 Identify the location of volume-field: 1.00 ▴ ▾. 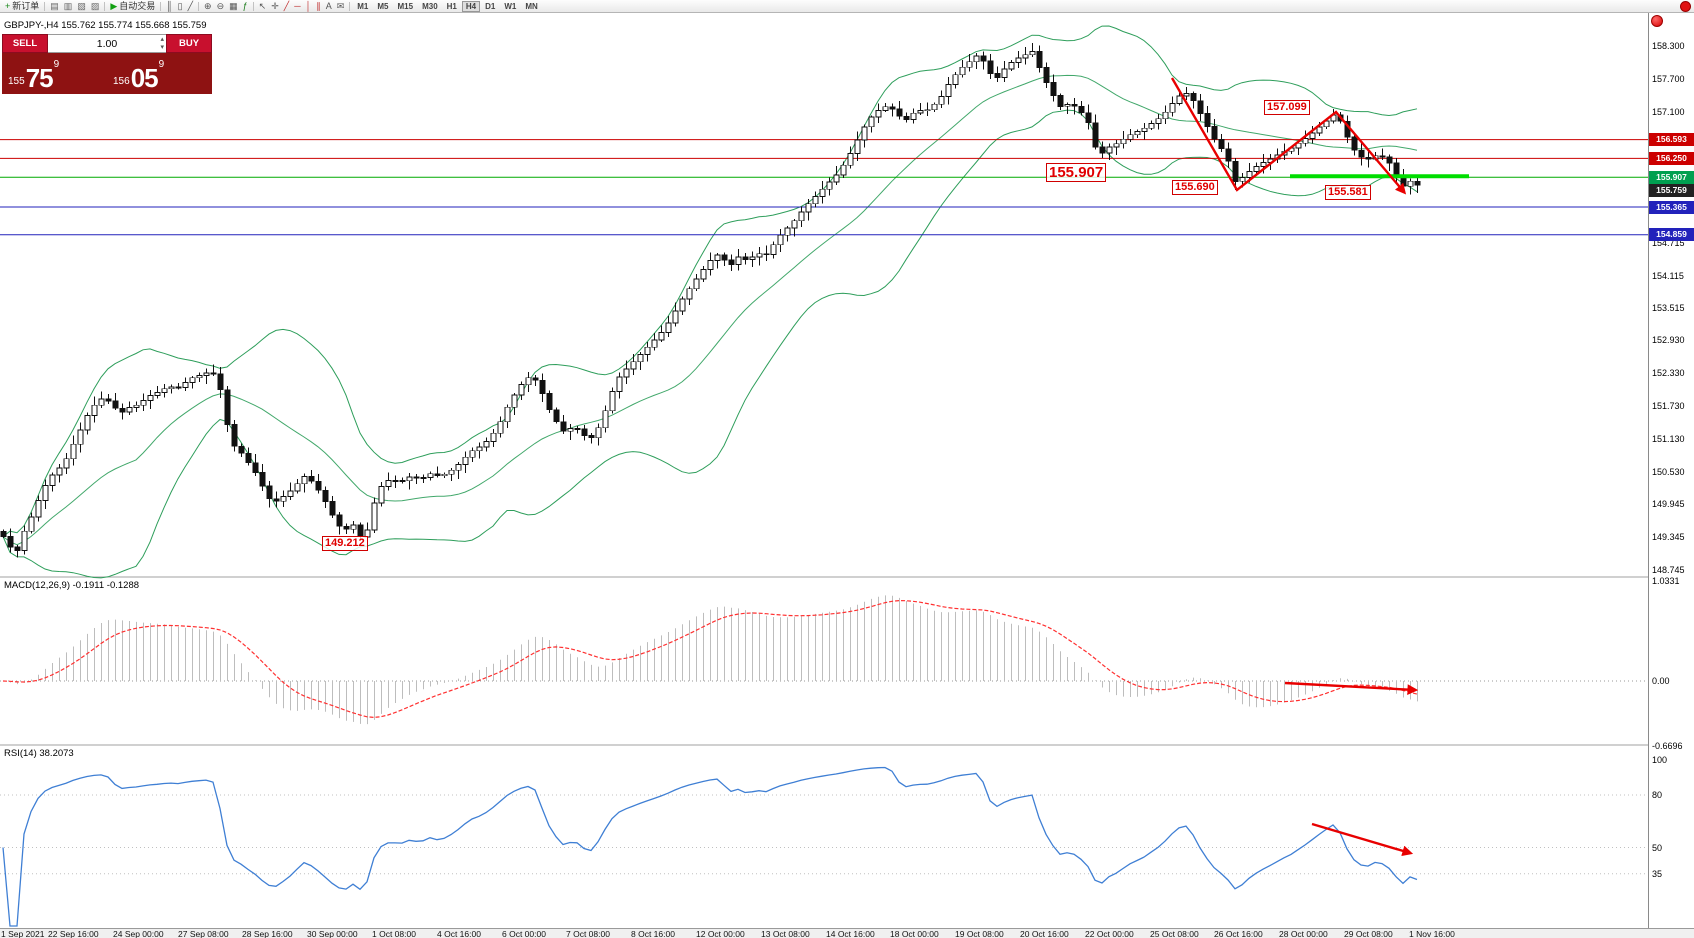
(107, 43).